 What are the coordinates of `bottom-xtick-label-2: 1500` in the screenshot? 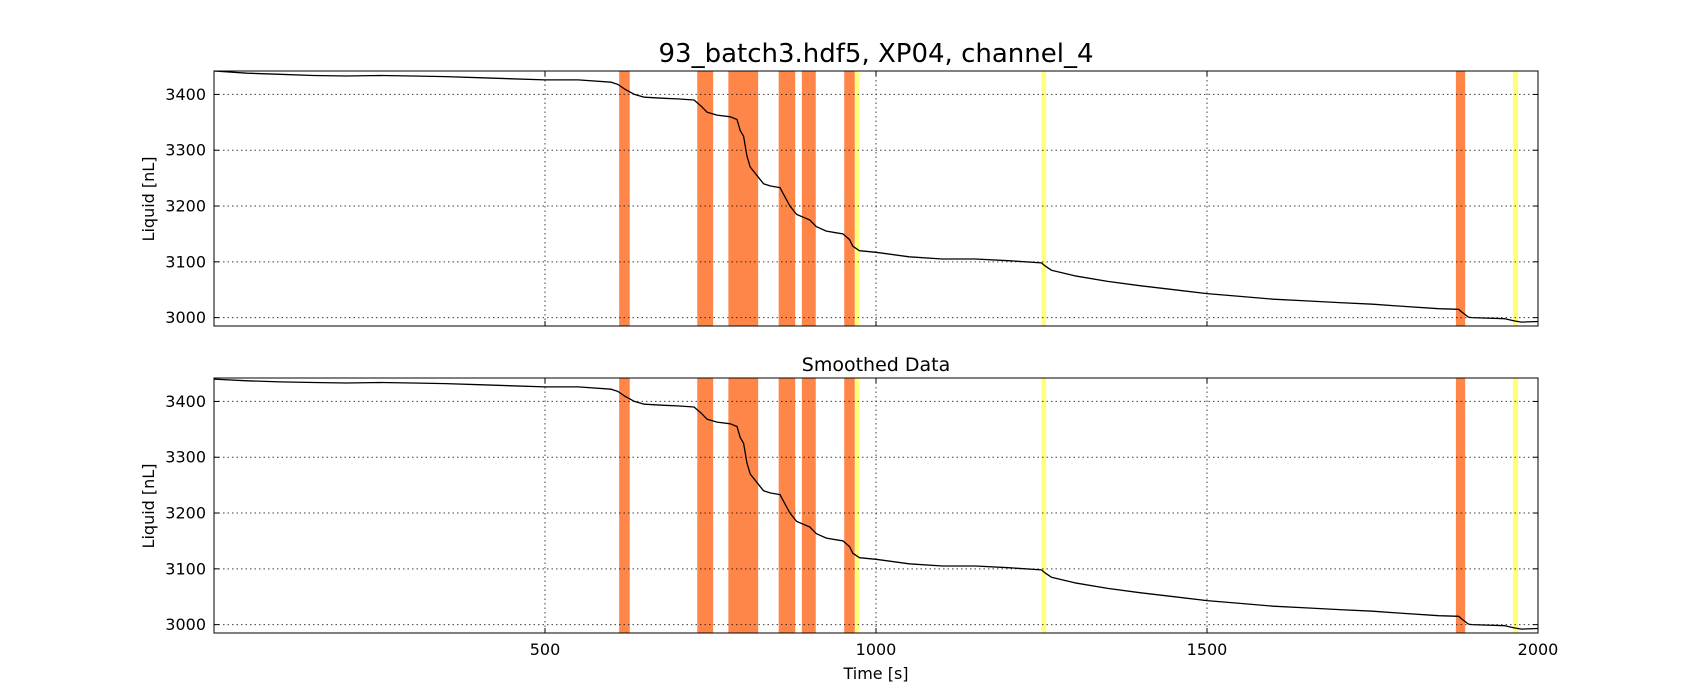 It's located at (1207, 649).